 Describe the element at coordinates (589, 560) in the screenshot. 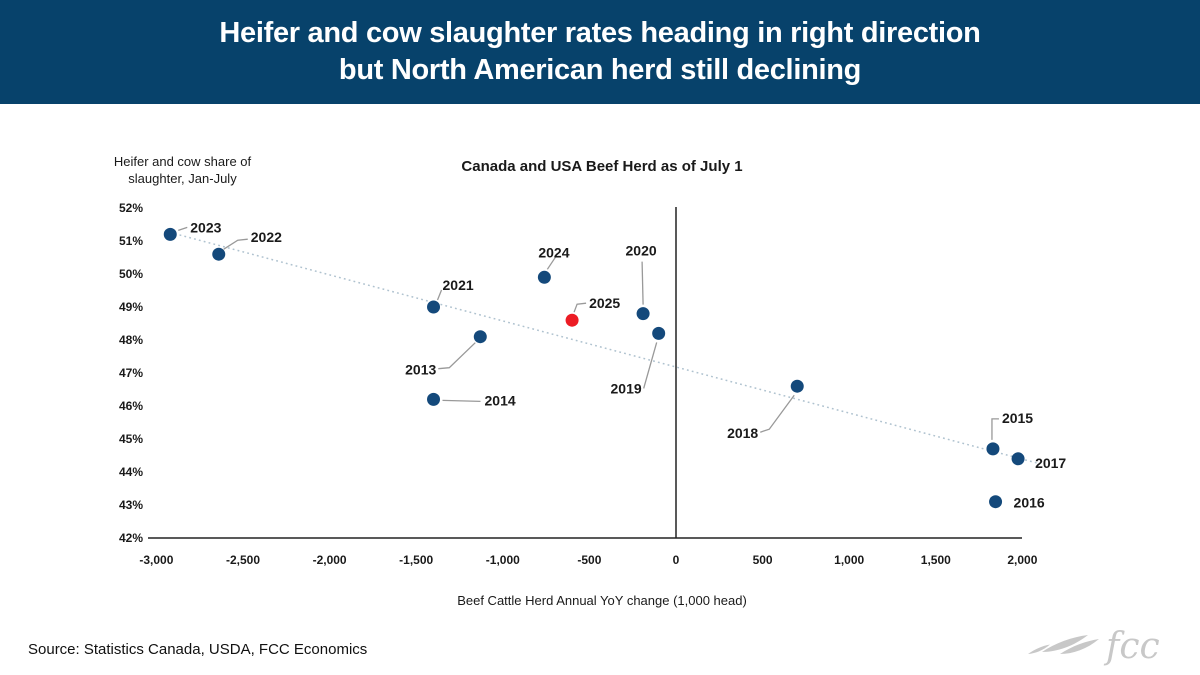

I see `x-tick-label: -500` at that location.